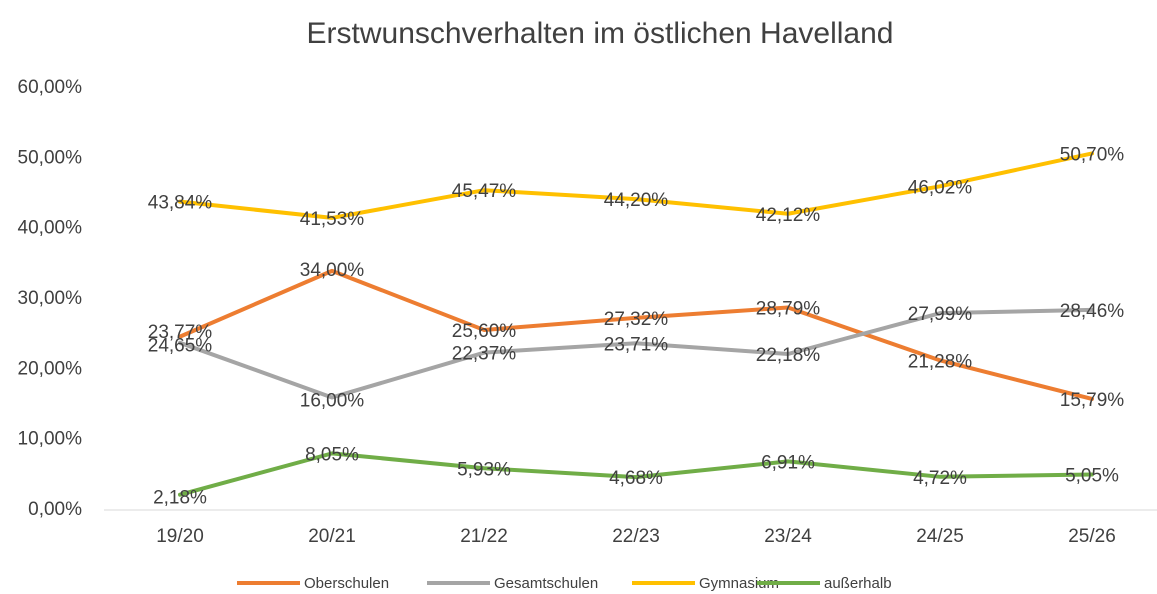 This screenshot has height=594, width=1157. Describe the element at coordinates (546, 583) in the screenshot. I see `legend-label: Gesamtschulen` at that location.